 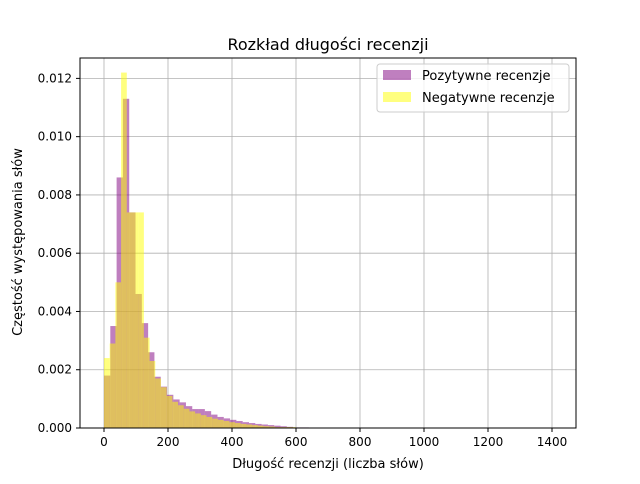 What do you see at coordinates (328, 464) in the screenshot?
I see `x-axis-label: Długość recenzji (liczba słów)` at bounding box center [328, 464].